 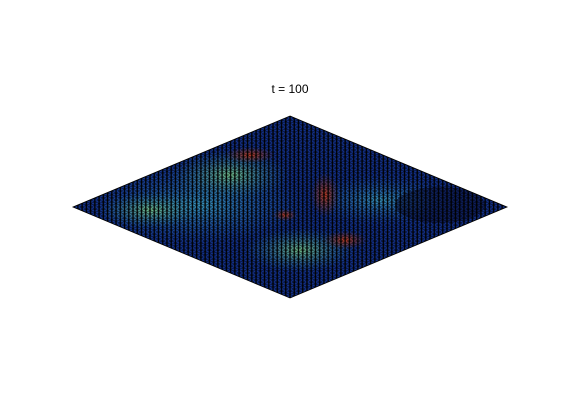 I want to click on plot-title: t = 100, so click(x=289, y=89).